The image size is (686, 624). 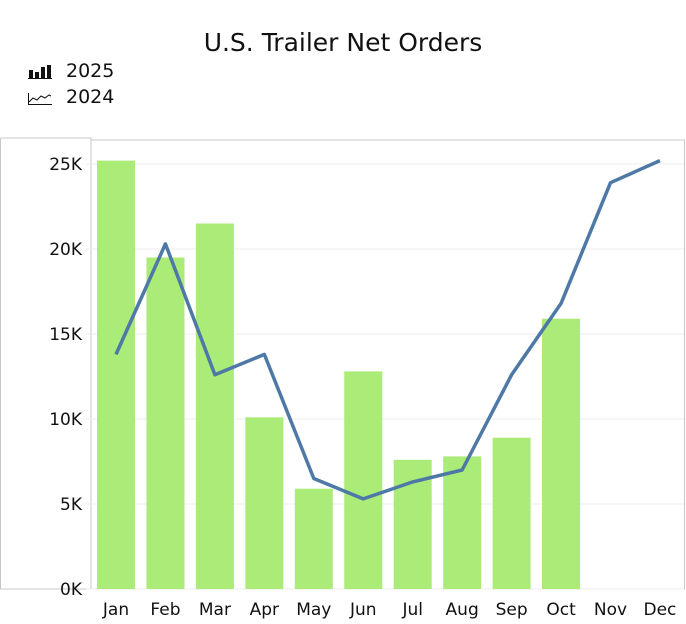 I want to click on y-tick-label: 20K, so click(x=66, y=250).